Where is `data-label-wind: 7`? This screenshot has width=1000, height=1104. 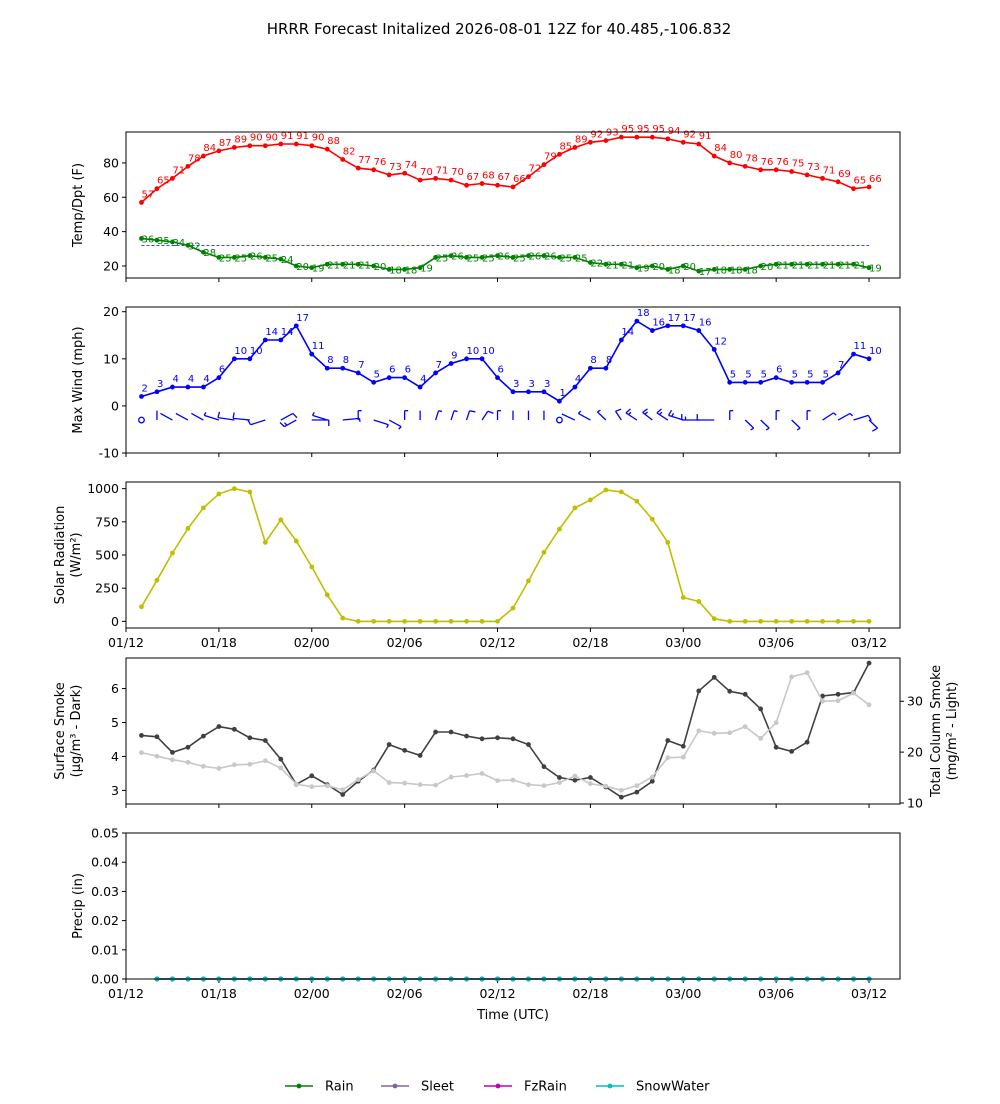
data-label-wind: 7 is located at coordinates (361, 365).